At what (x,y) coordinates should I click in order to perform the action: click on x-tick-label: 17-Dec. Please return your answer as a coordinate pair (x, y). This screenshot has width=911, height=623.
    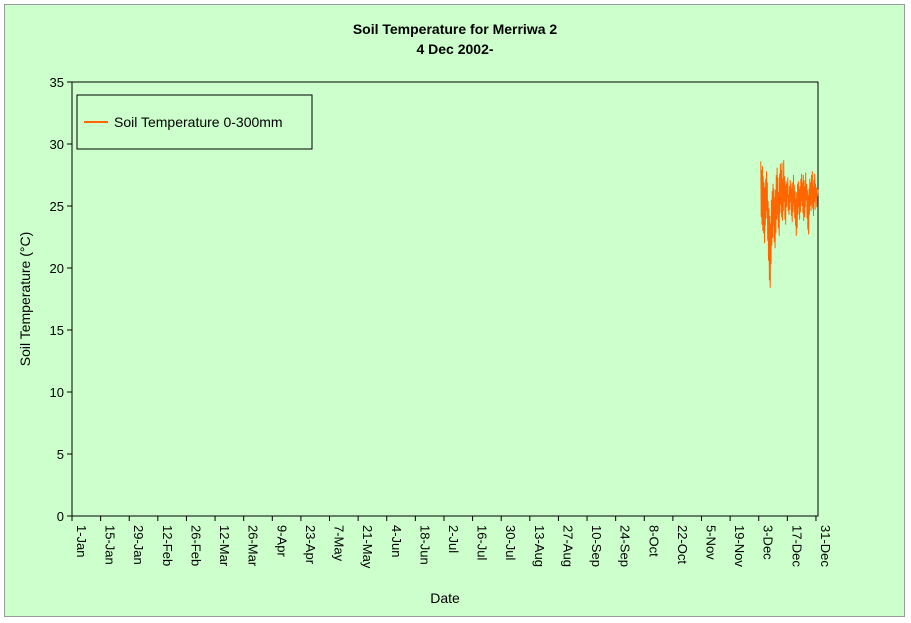
    Looking at the image, I should click on (796, 546).